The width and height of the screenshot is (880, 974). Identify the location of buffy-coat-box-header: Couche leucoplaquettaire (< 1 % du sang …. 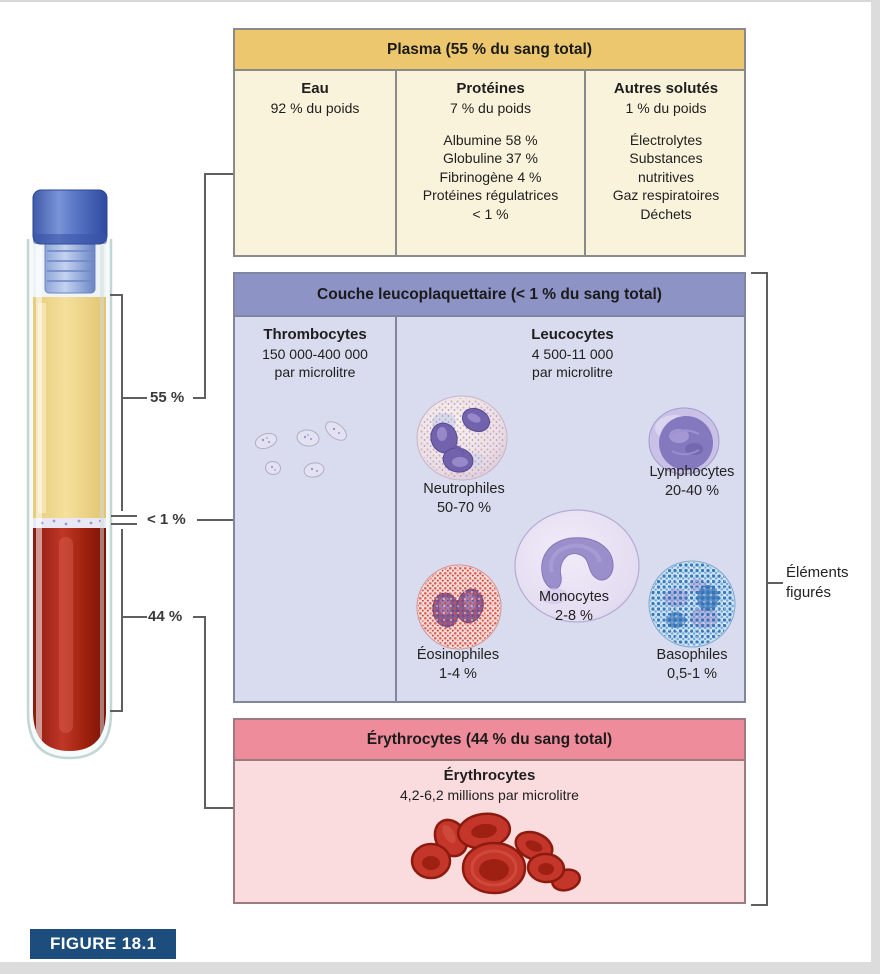
(489, 295).